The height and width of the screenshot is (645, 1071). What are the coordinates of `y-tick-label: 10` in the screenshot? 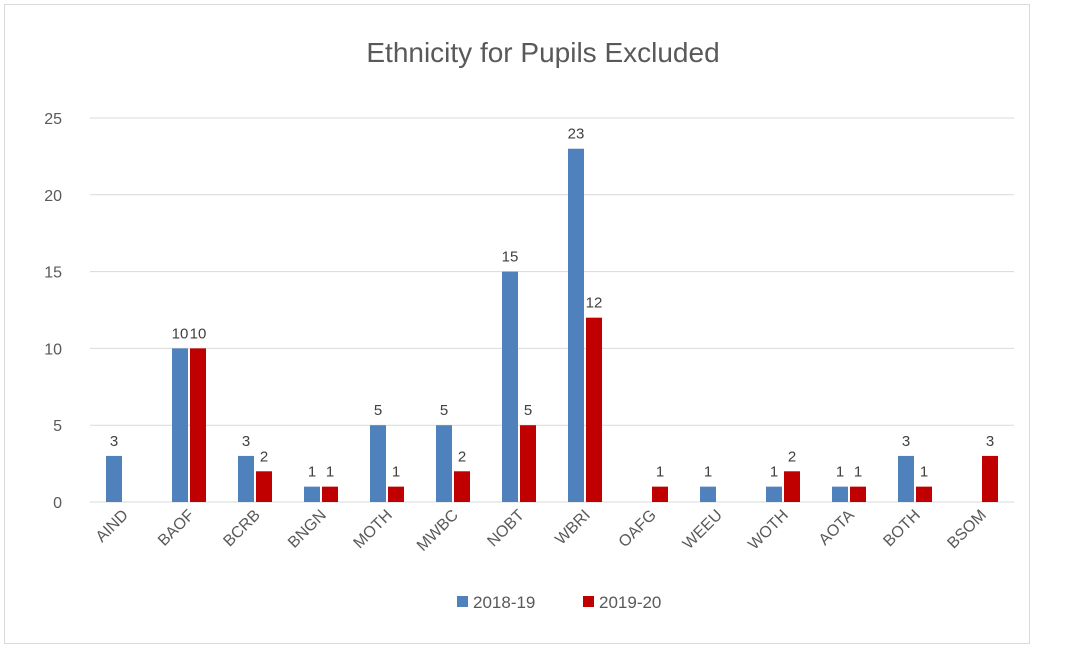 It's located at (53, 349).